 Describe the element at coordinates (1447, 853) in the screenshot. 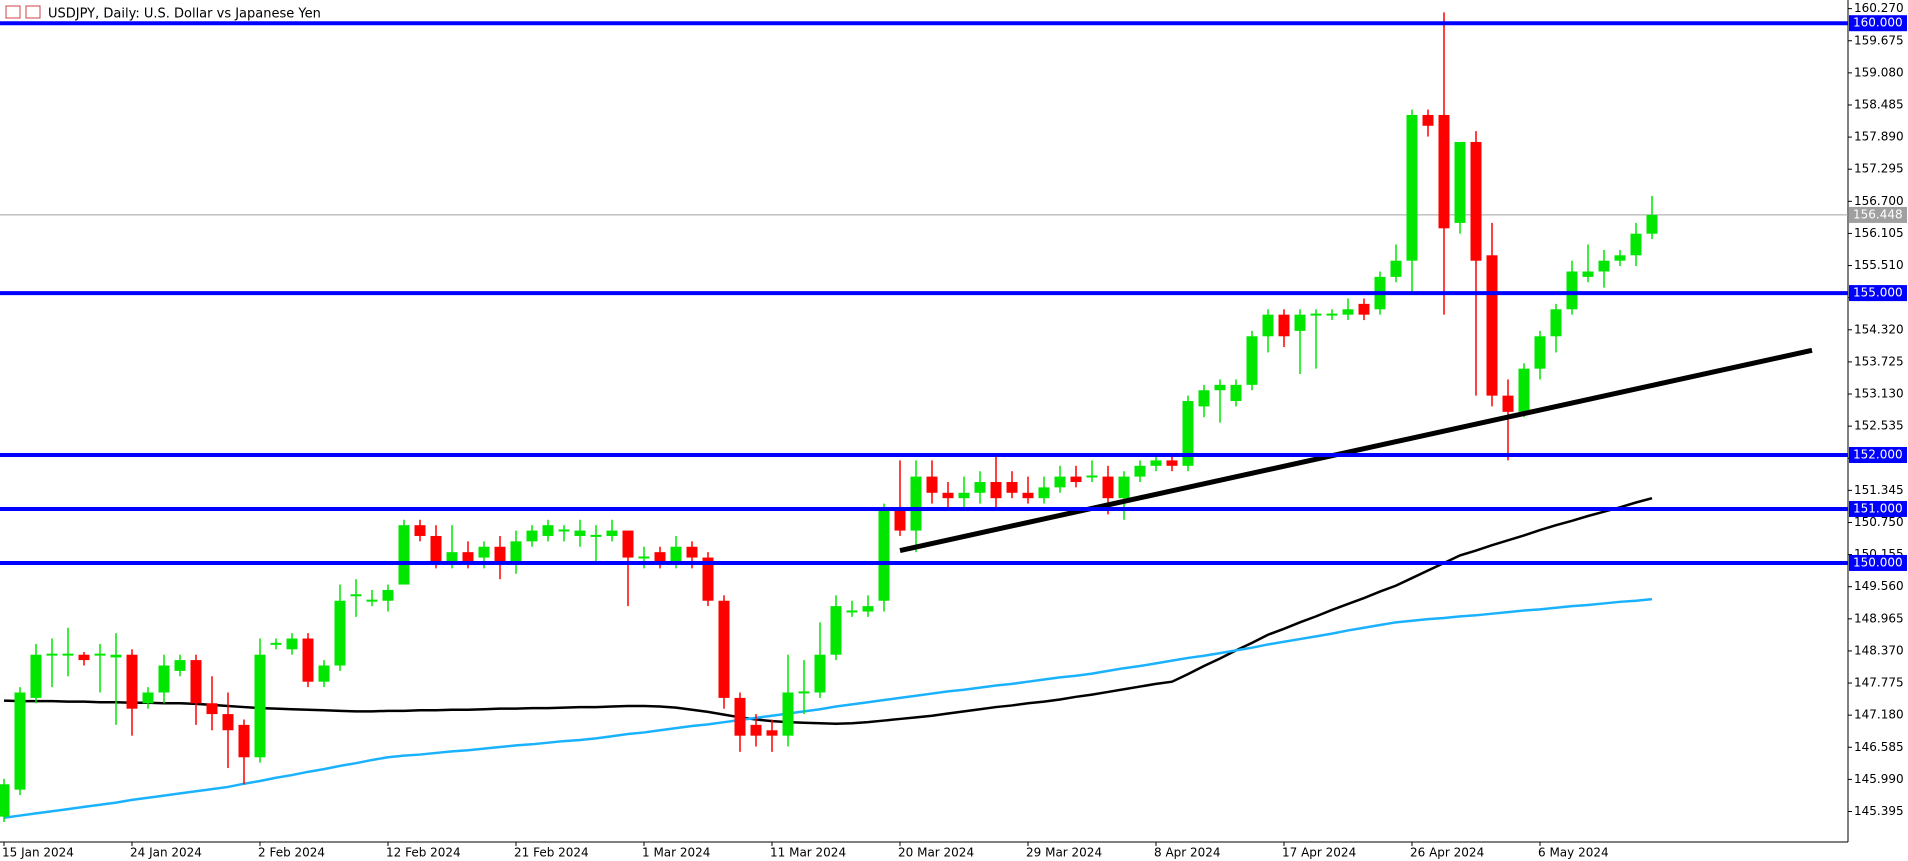

I see `x-tick-label: 26 Apr 2024` at that location.